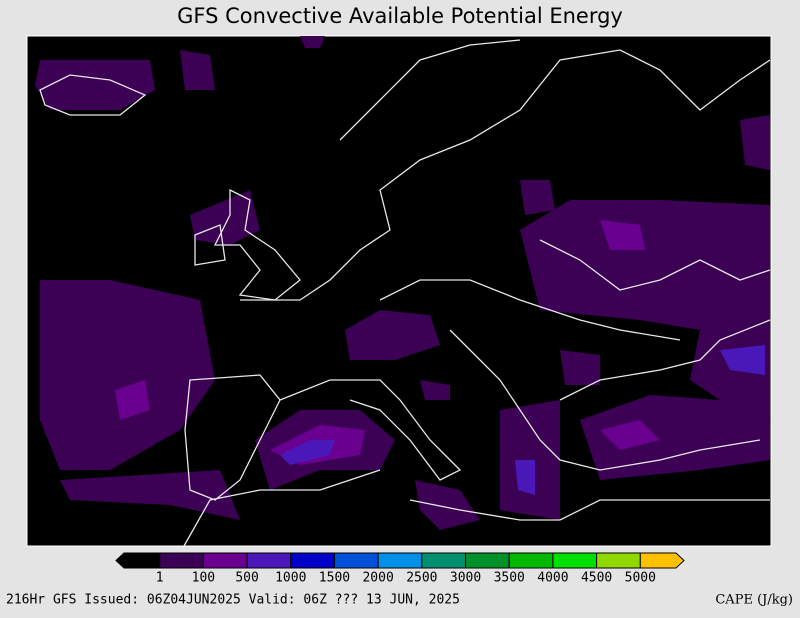 This screenshot has width=800, height=618. I want to click on colorbar-label: 3500, so click(509, 578).